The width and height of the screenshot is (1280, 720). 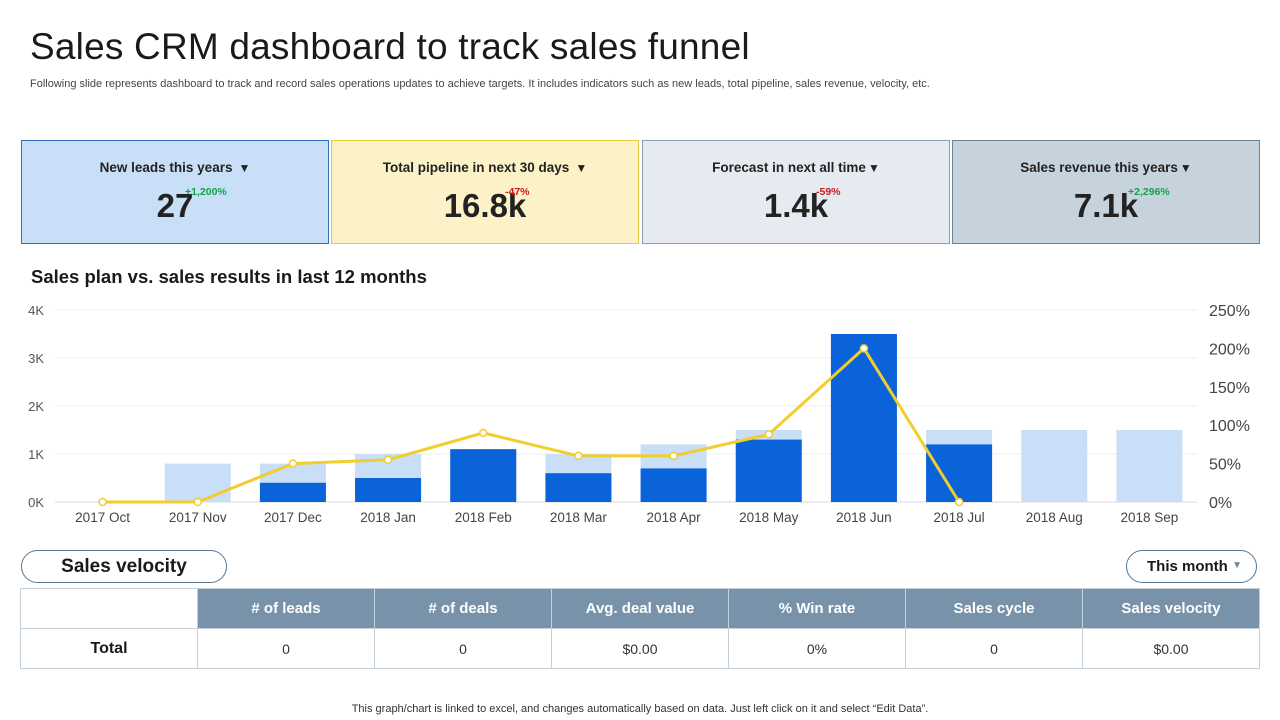 What do you see at coordinates (1187, 566) in the screenshot?
I see `period-value: This month` at bounding box center [1187, 566].